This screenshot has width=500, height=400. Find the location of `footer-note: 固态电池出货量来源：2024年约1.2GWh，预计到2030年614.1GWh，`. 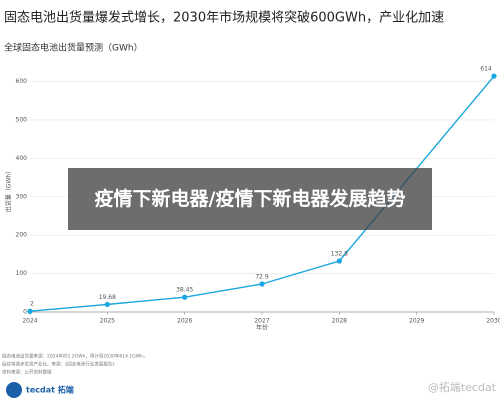

footer-note: 固态电池出货量来源：2024年约1.2GWh，预计到2030年614.1GWh， is located at coordinates (75, 356).